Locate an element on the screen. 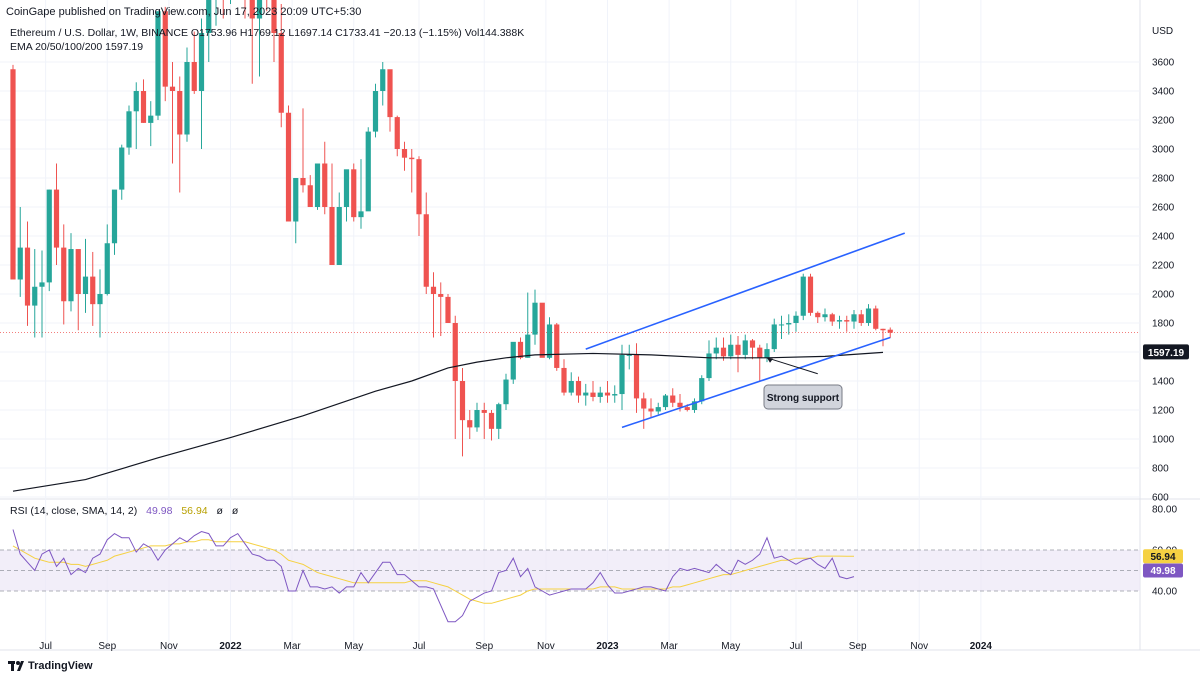 The image size is (1200, 681). rsi-axis-label: 49.98 is located at coordinates (1162, 571).